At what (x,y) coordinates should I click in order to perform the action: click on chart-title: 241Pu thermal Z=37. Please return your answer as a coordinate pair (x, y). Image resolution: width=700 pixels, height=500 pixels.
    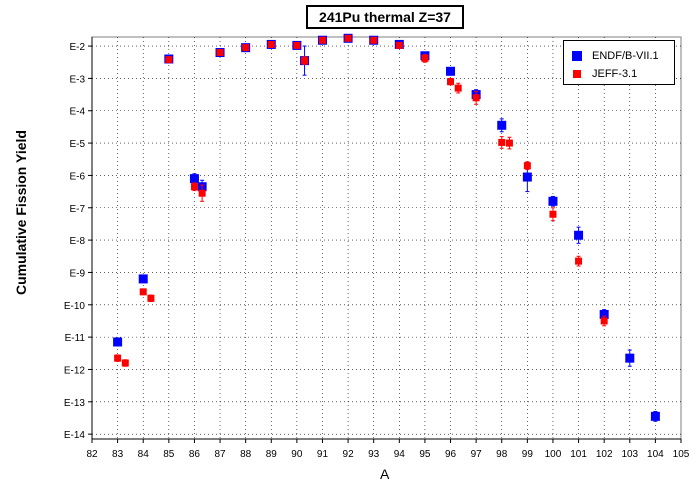
    Looking at the image, I should click on (385, 17).